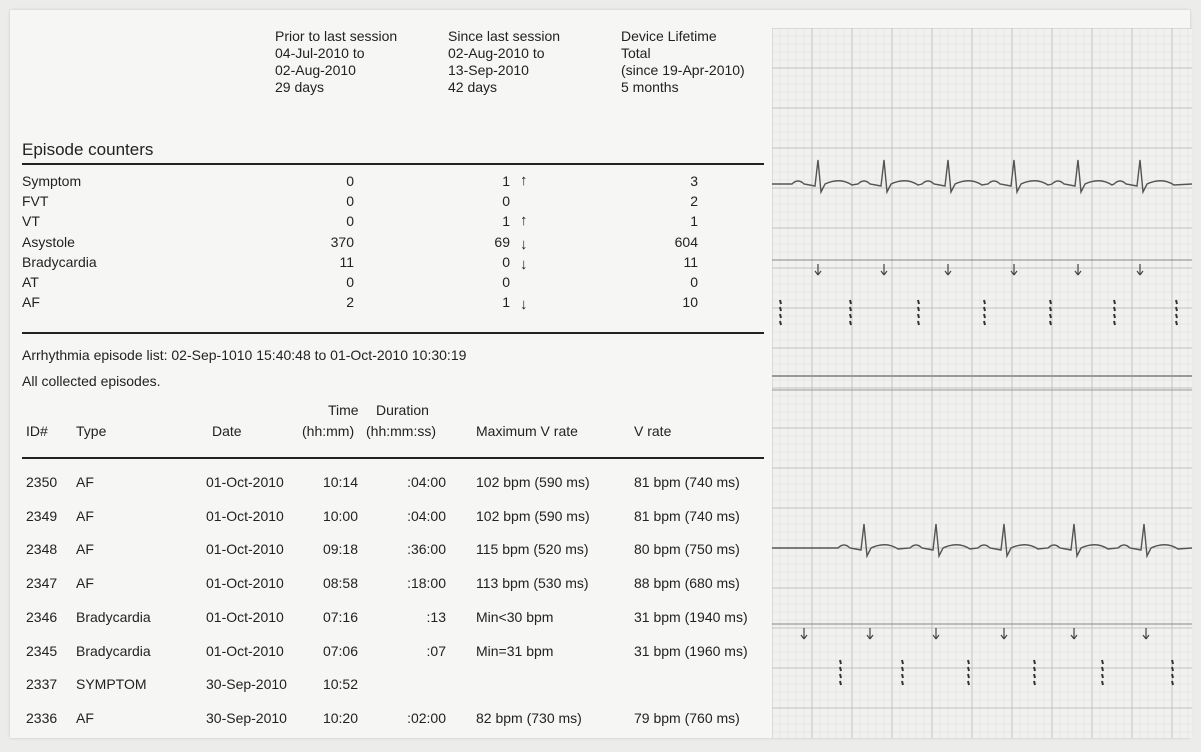 This screenshot has width=1201, height=752. I want to click on episode-duration: :13, so click(436, 616).